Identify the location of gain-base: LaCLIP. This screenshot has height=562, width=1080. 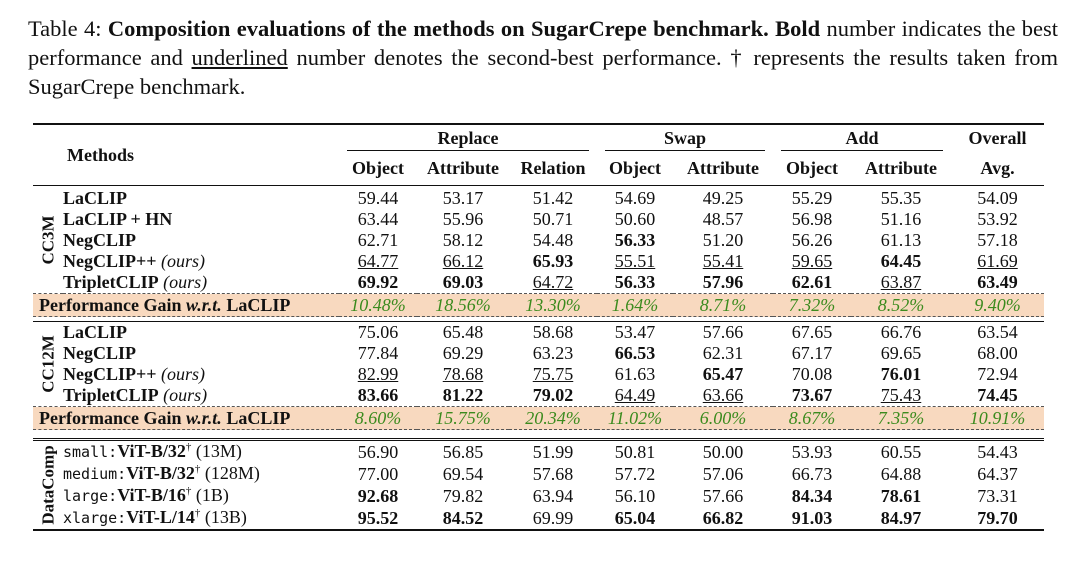
(256, 417).